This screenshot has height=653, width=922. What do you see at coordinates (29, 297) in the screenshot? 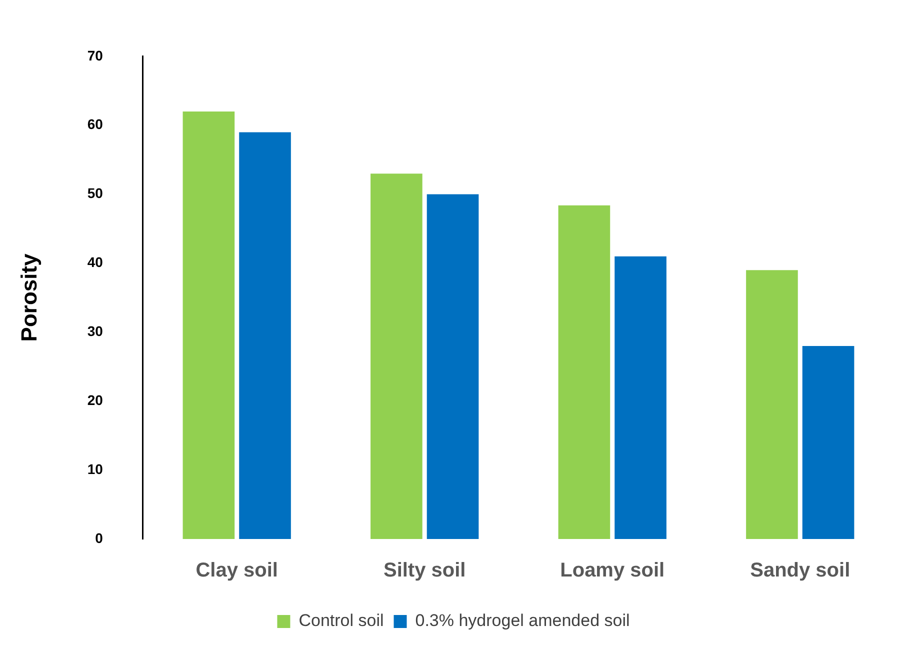
I see `y-axis-title: Porosity` at bounding box center [29, 297].